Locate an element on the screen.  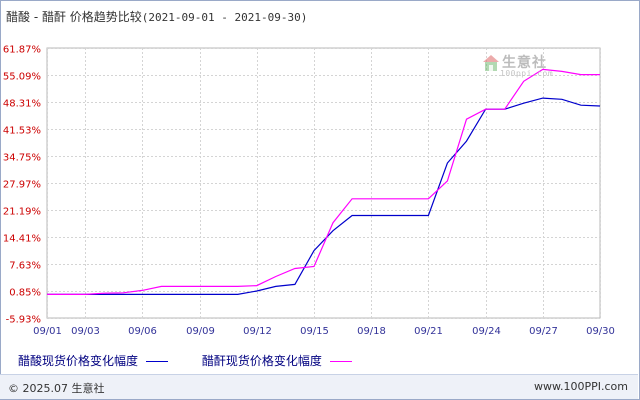
y-tick-label: -5.93% is located at coordinates (23, 320).